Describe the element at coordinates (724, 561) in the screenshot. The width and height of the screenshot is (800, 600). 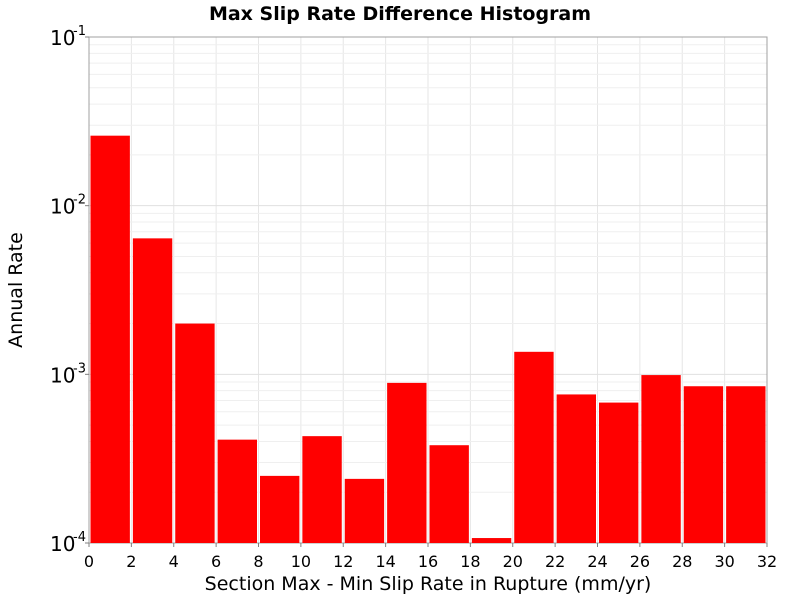
I see `x-tick-label: 30` at that location.